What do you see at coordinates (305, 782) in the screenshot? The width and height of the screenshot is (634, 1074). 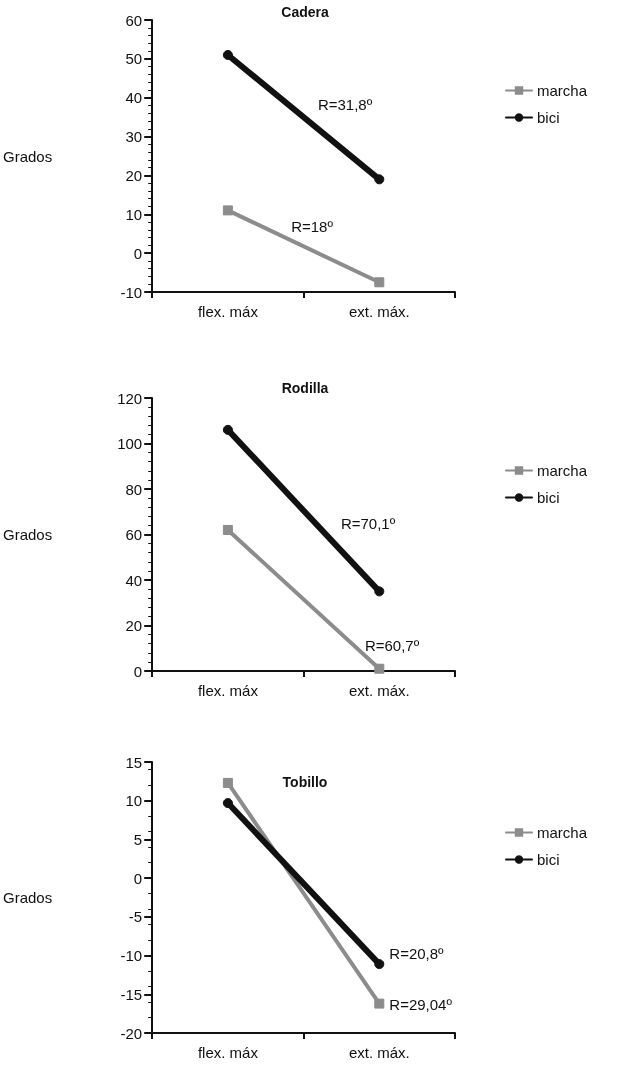 I see `text: Tobillo` at bounding box center [305, 782].